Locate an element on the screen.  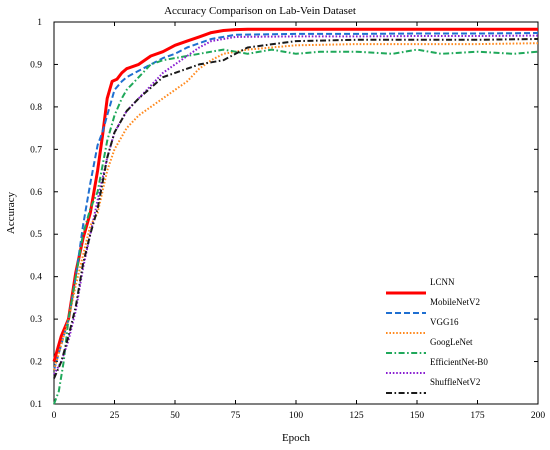
x-tick-label: 50 is located at coordinates (175, 416).